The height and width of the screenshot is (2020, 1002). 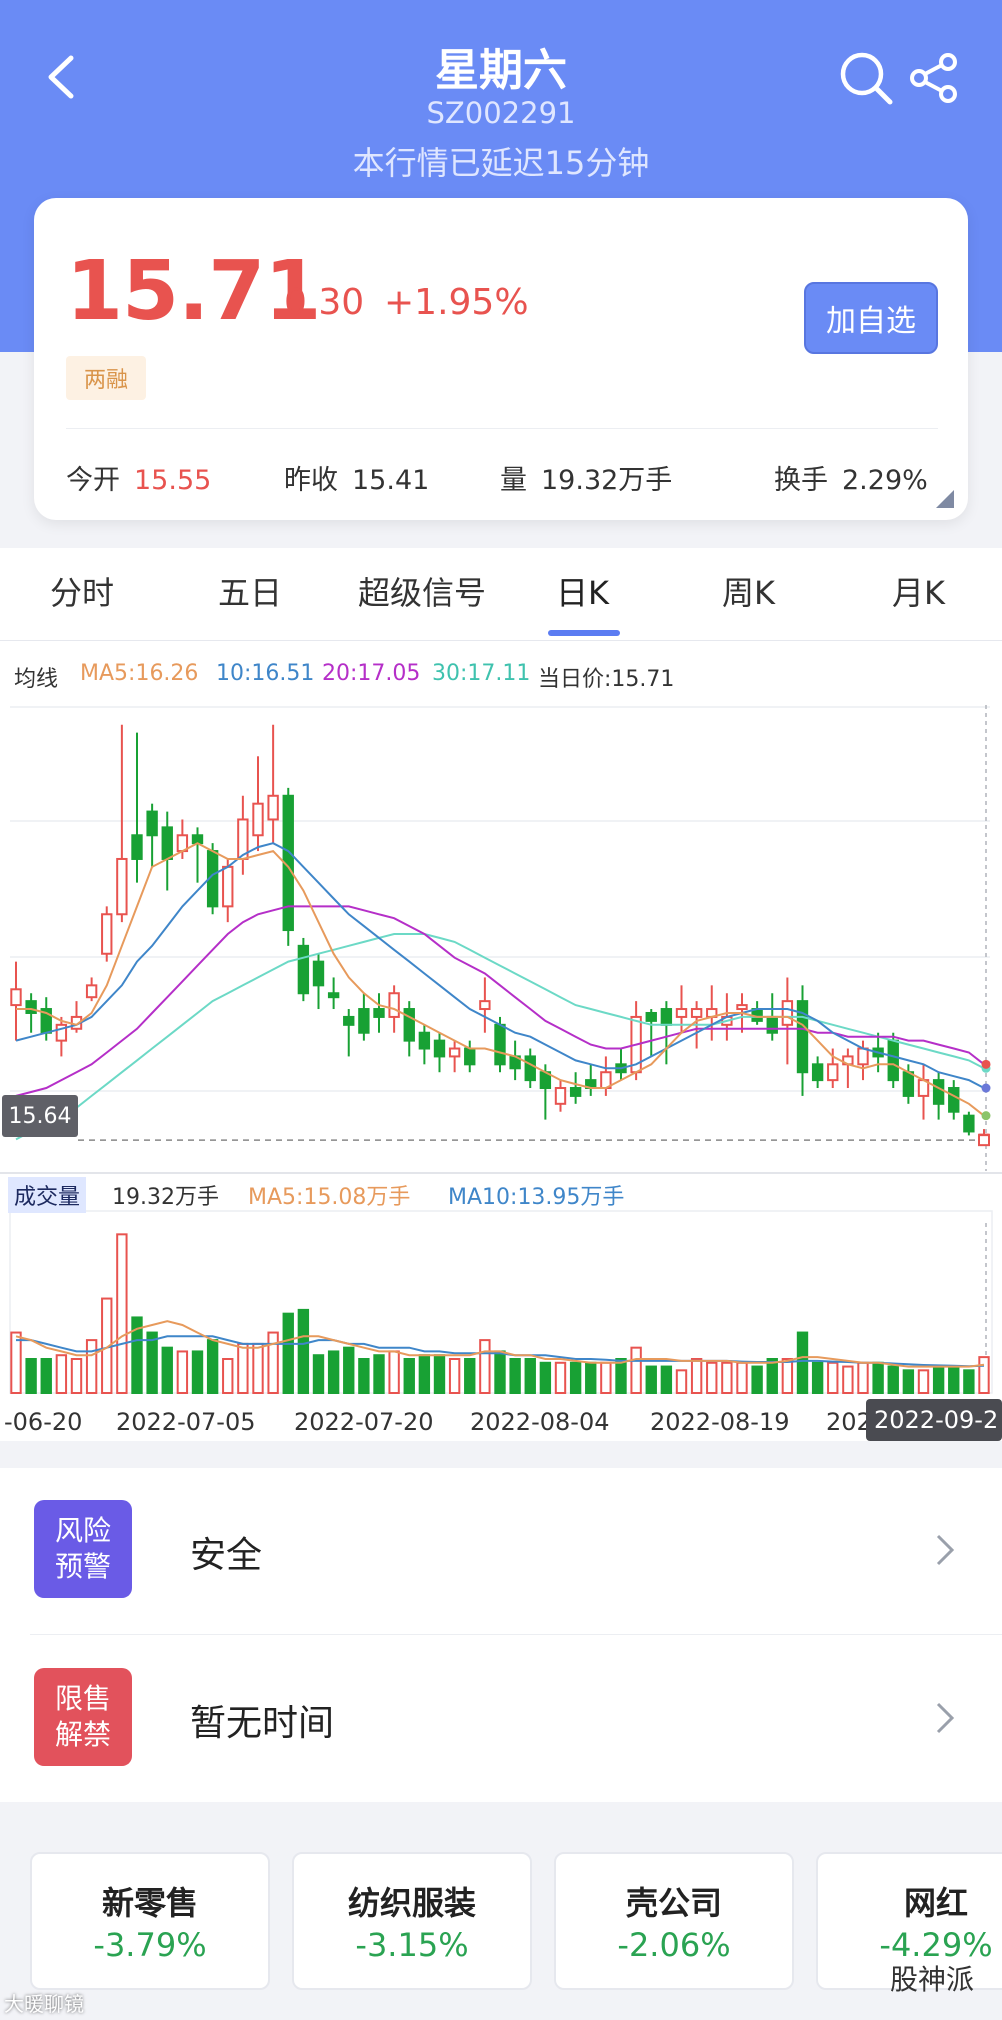 What do you see at coordinates (984, 1140) in the screenshot?
I see `current-price-marker` at bounding box center [984, 1140].